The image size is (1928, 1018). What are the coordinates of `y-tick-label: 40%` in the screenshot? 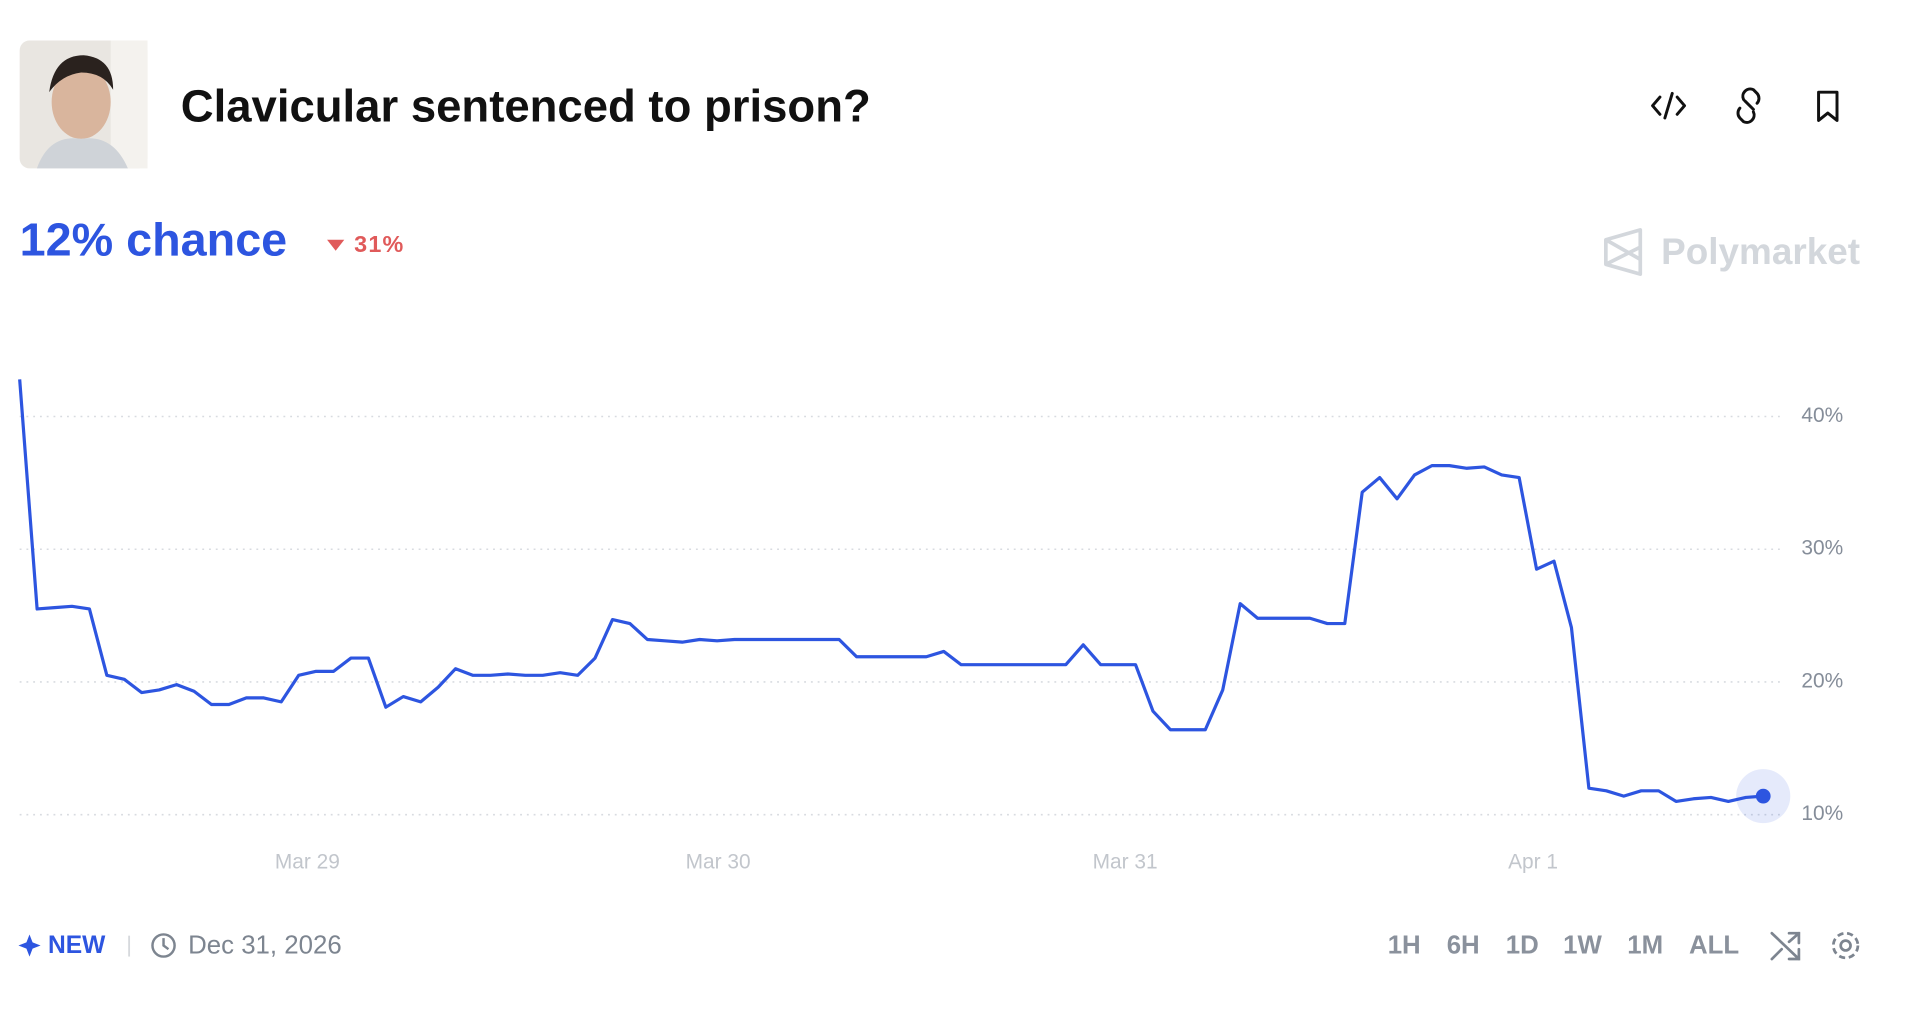 It's located at (1822, 415).